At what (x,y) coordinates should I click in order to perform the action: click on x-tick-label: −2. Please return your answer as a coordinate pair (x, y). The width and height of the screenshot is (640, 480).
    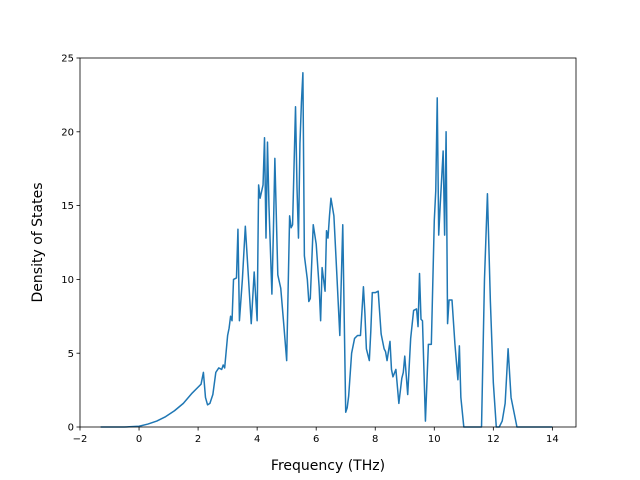
    Looking at the image, I should click on (80, 439).